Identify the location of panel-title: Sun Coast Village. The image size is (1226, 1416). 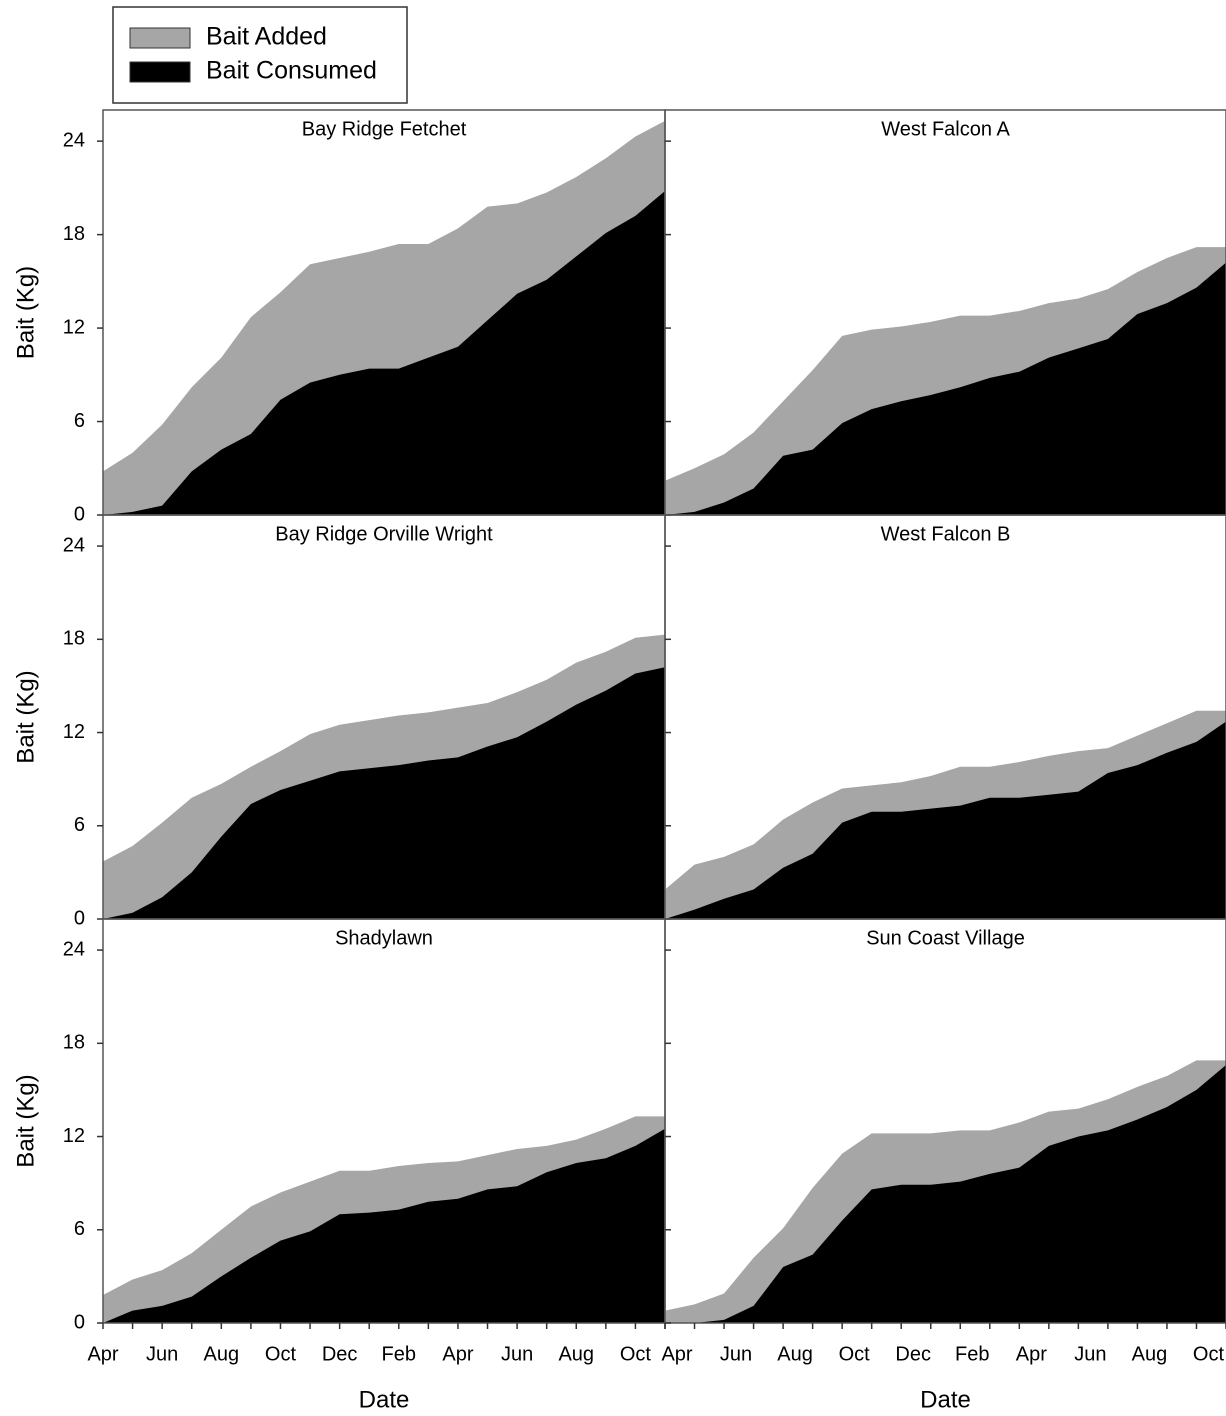
(945, 938).